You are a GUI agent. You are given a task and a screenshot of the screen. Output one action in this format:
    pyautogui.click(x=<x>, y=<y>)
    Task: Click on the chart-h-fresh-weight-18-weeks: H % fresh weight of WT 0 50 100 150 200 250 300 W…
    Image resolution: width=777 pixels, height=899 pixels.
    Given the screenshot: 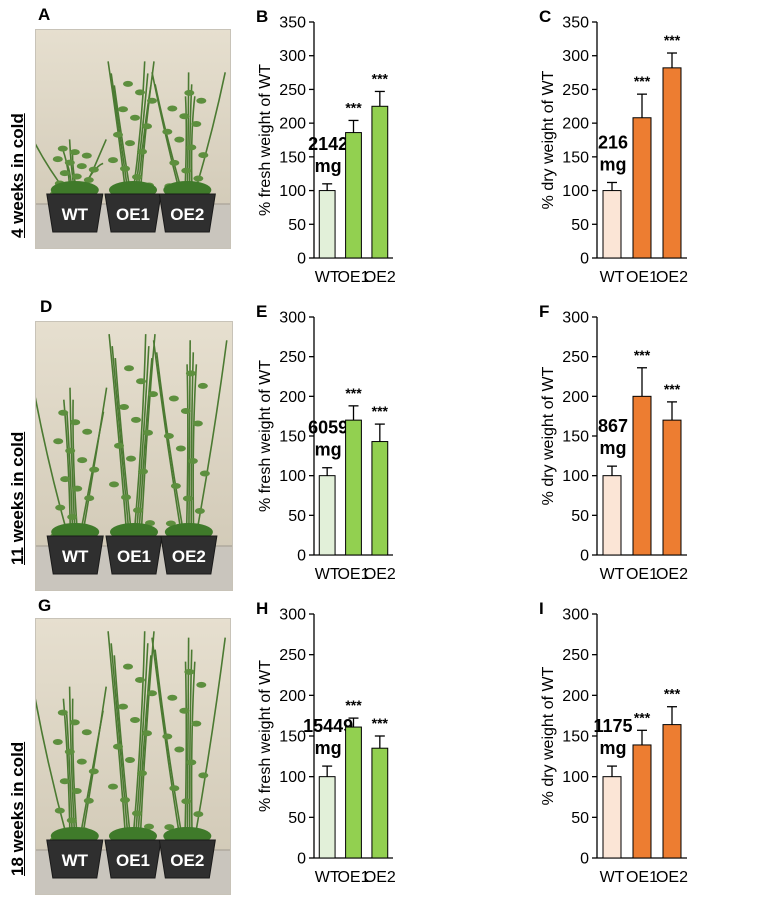 What is the action you would take?
    pyautogui.click(x=314, y=744)
    